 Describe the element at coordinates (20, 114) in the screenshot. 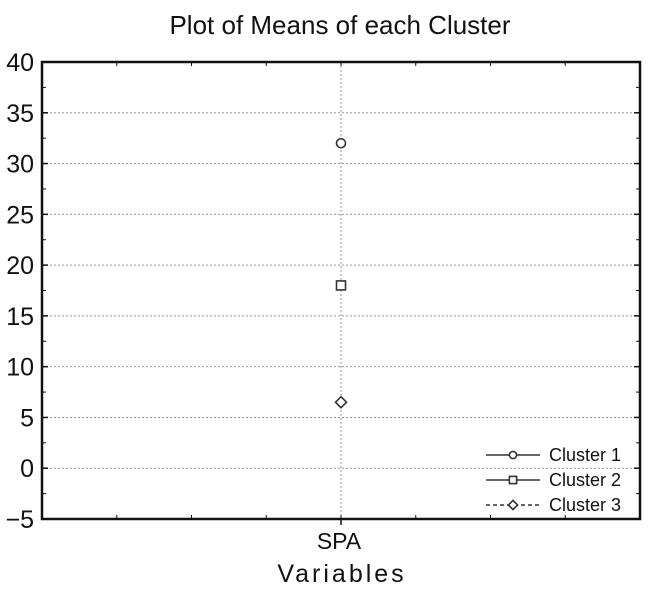

I see `y-tick-label: 35` at that location.